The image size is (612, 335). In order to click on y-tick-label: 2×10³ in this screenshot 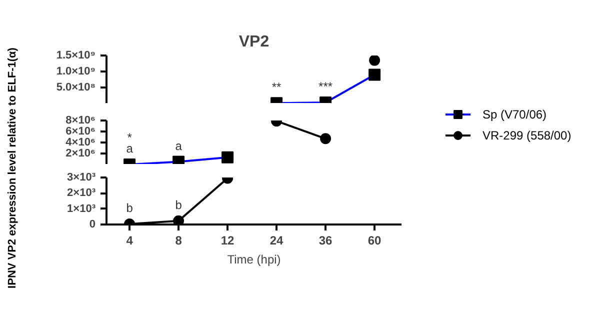, I will do `click(81, 193)`.